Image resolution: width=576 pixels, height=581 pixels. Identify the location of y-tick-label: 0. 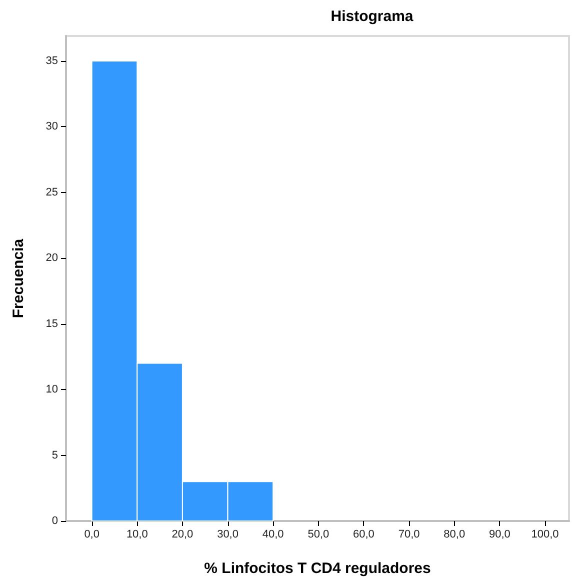
(55, 521).